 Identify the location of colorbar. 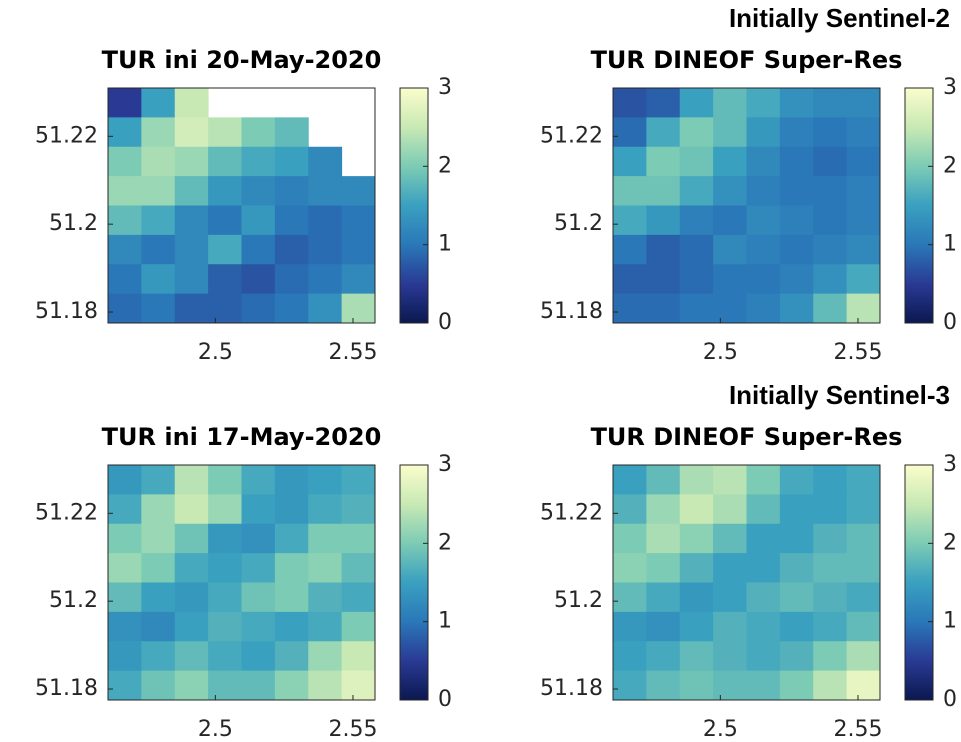
(414, 205).